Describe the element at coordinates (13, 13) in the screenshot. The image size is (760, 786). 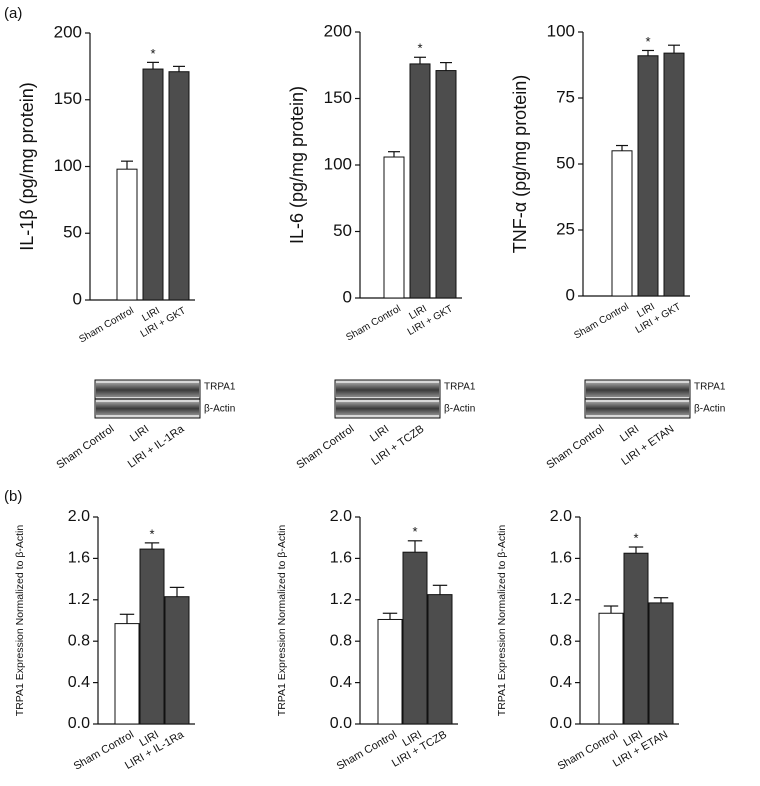
I see `panel-label: (a)` at that location.